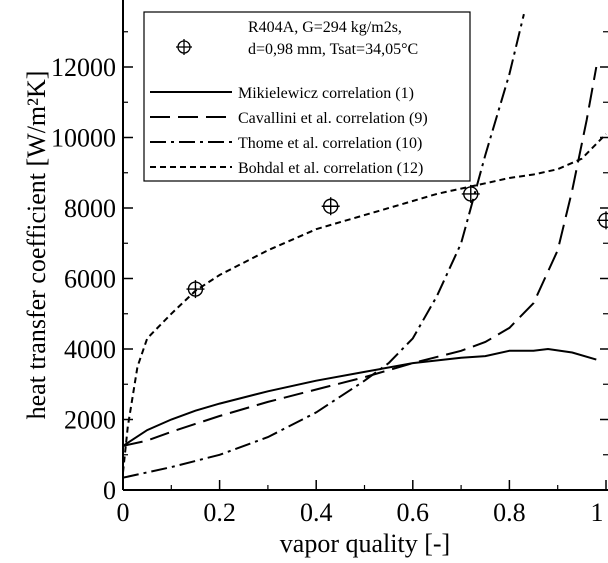 This screenshot has height=563, width=608. What do you see at coordinates (397, 241) in the screenshot?
I see `experimental-markers` at bounding box center [397, 241].